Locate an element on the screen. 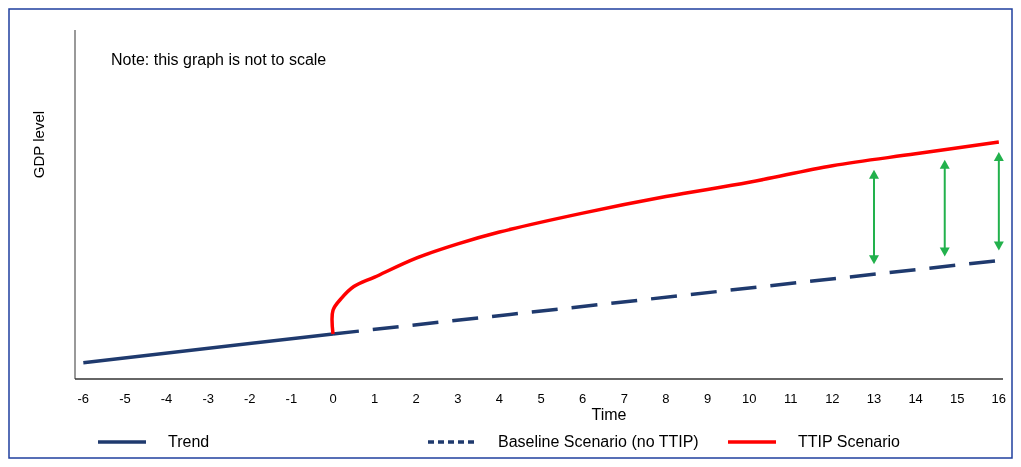 This screenshot has width=1021, height=467. x-tick-label: 8 is located at coordinates (666, 398).